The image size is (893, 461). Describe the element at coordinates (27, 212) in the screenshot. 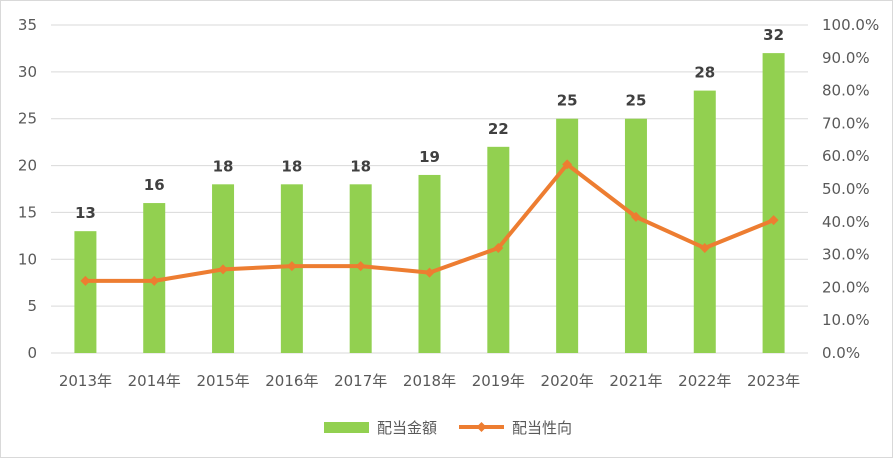

I see `left-axis-tick-label: 15` at that location.